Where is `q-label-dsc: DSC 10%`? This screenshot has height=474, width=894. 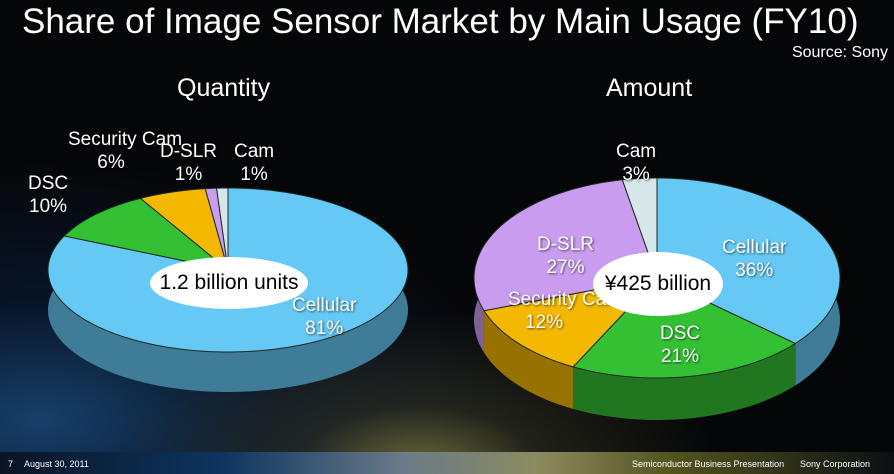
q-label-dsc: DSC 10% is located at coordinates (48, 195).